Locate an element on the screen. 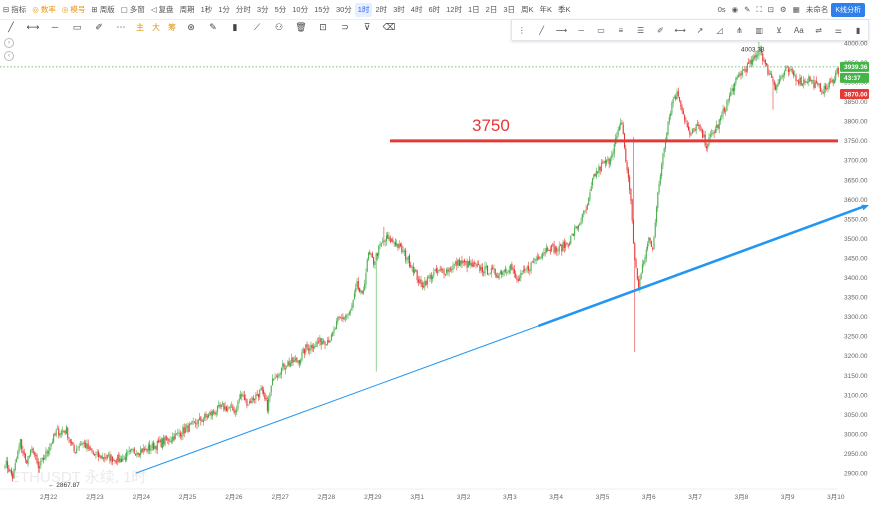 Image resolution: width=871 pixels, height=508 pixels. interval-14: 1日 is located at coordinates (473, 9).